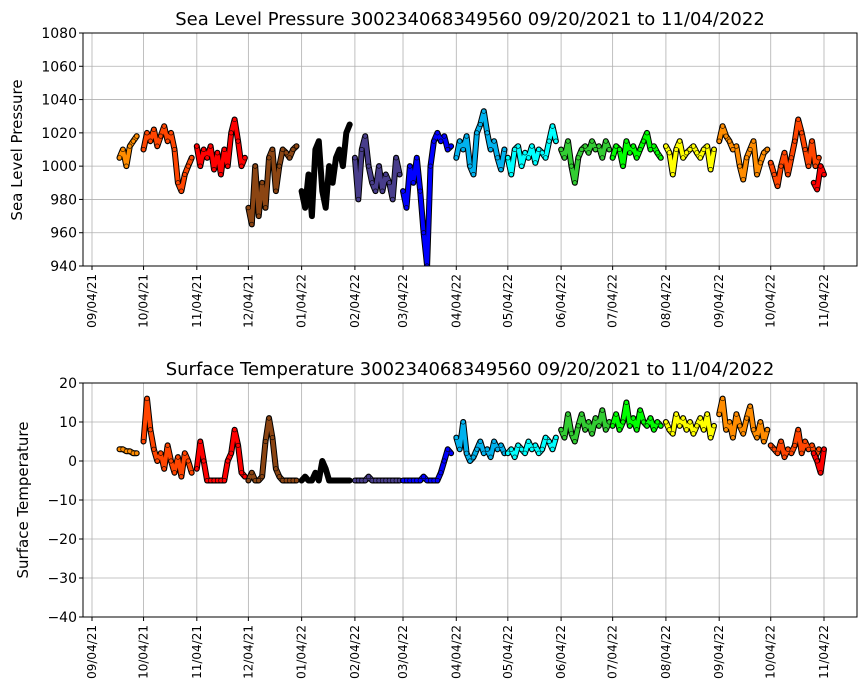  Describe the element at coordinates (508, 652) in the screenshot. I see `x-tick-label: 05/04/22` at that location.